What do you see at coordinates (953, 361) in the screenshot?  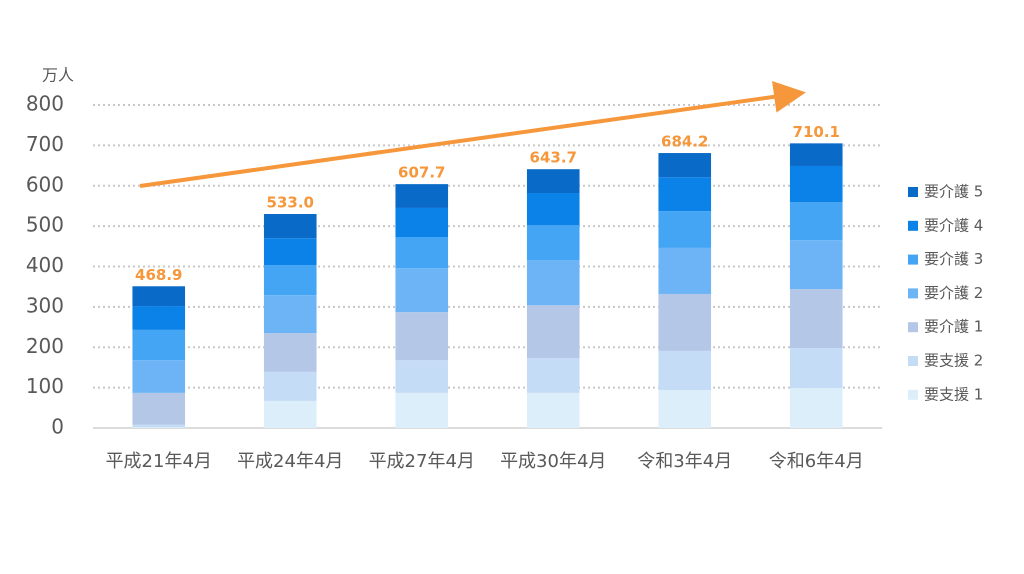 I see `legend-label: 要支援 2` at bounding box center [953, 361].